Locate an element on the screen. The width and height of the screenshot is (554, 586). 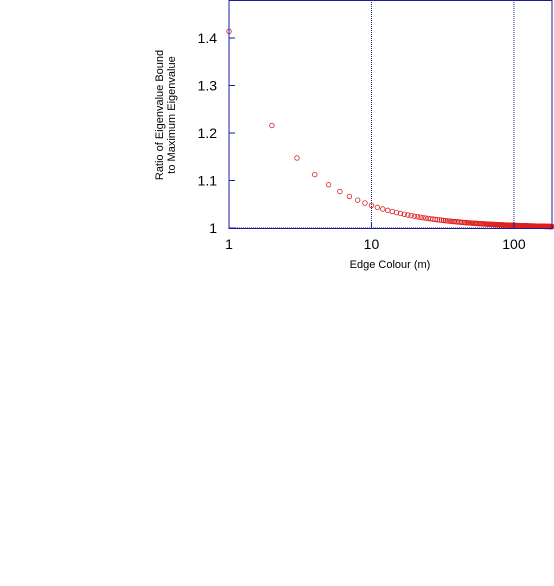
data-point-m7 is located at coordinates (349, 196).